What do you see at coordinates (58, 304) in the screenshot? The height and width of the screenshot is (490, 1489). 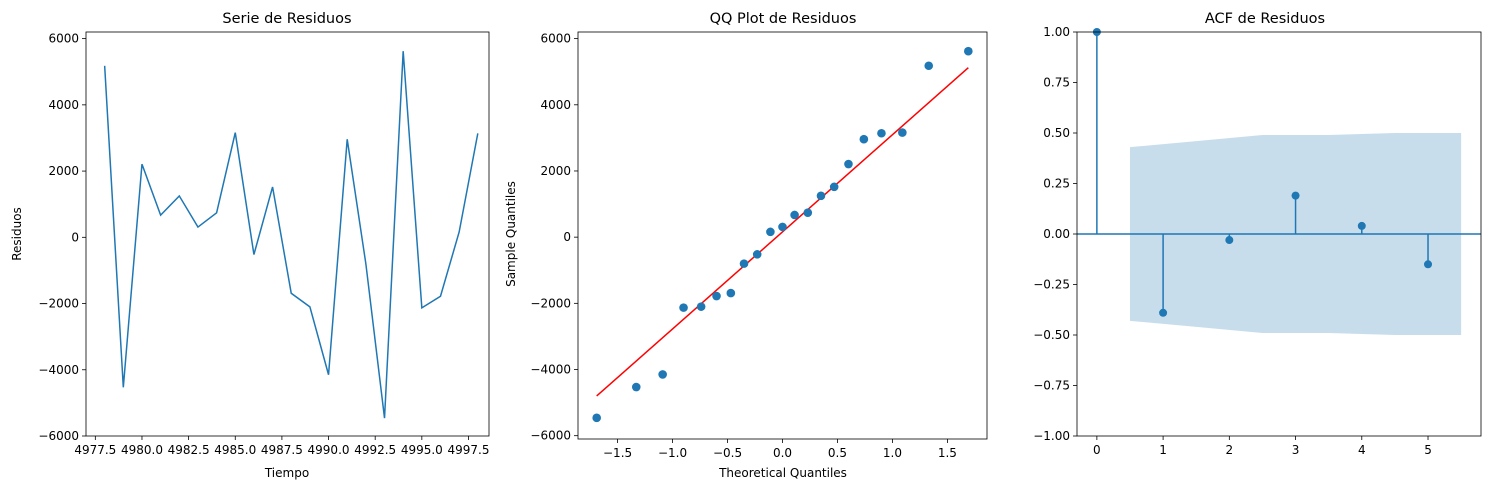 I see `residual-series-ytick-label: −2000` at bounding box center [58, 304].